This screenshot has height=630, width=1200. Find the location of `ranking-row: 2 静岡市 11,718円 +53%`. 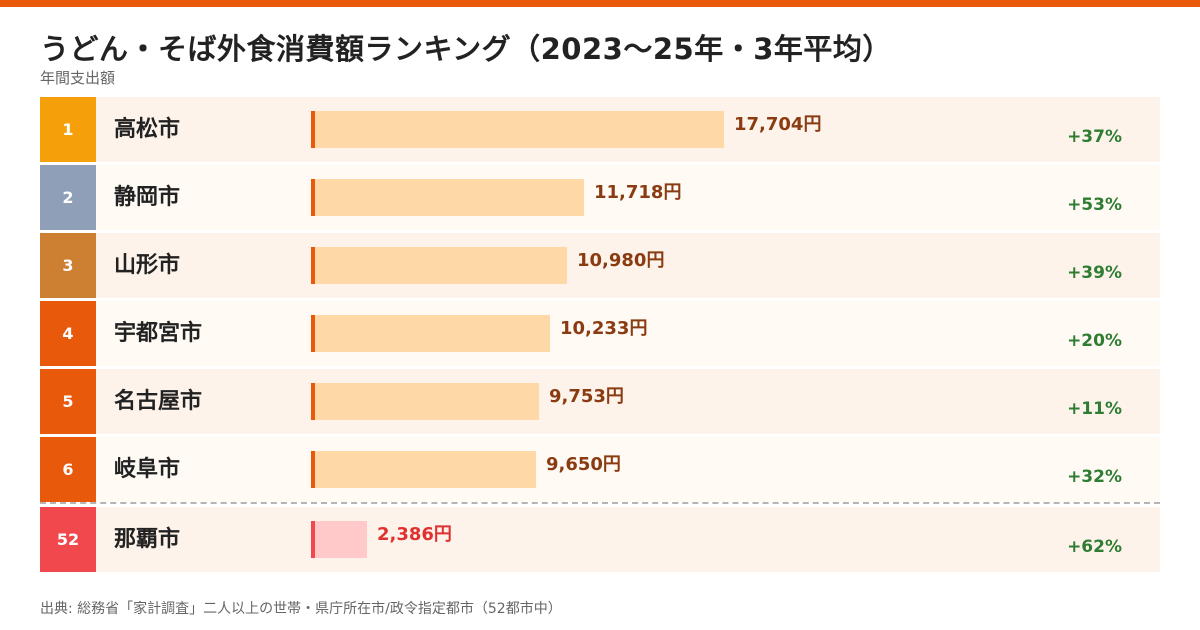

ranking-row: 2 静岡市 11,718円 +53% is located at coordinates (600, 197).